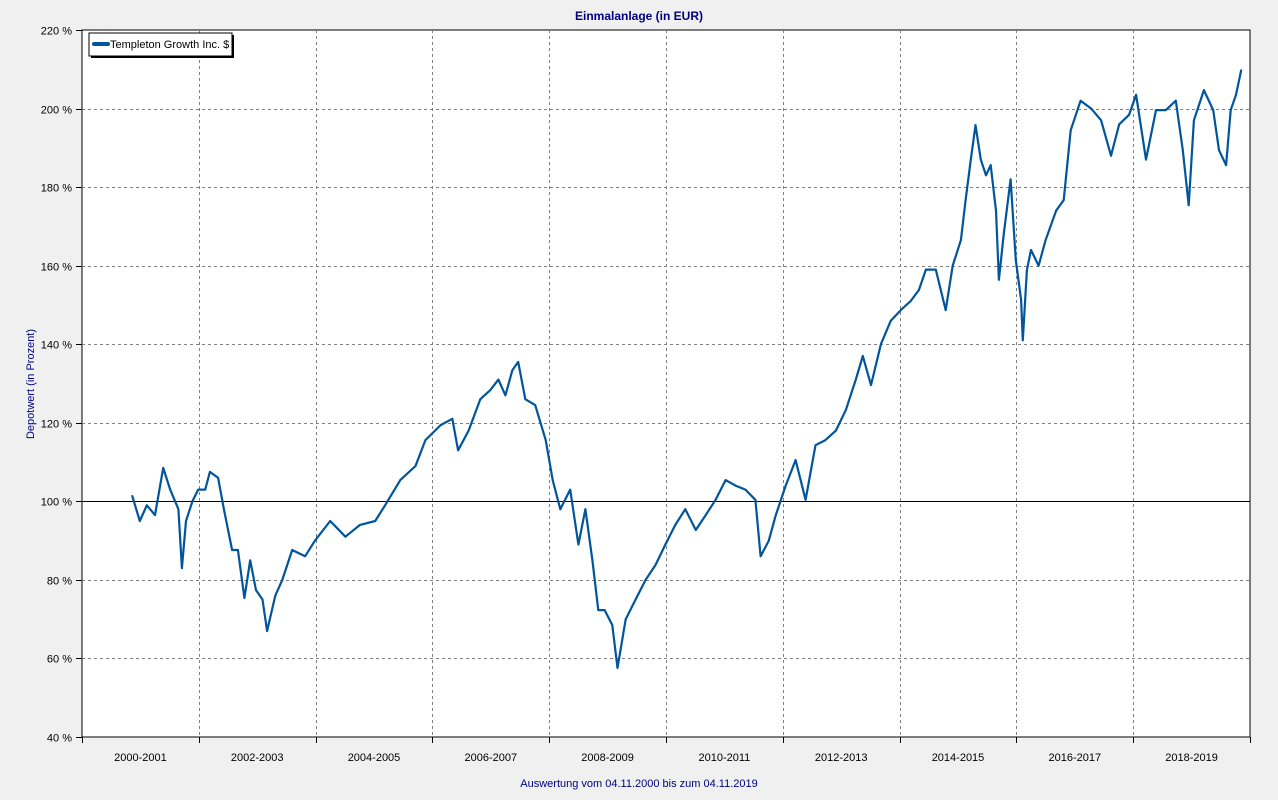 The image size is (1278, 800). I want to click on y-tick-label: 160 %, so click(56, 268).